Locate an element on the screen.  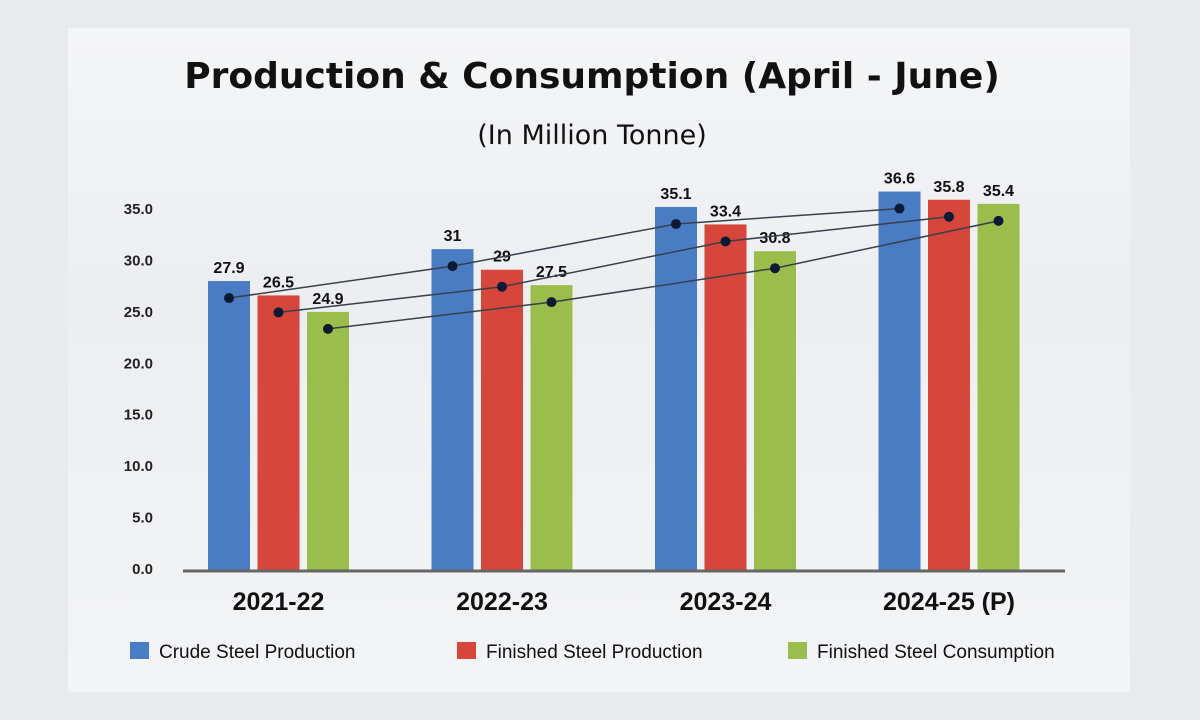
legend-label: Finished Steel Consumption is located at coordinates (936, 652).